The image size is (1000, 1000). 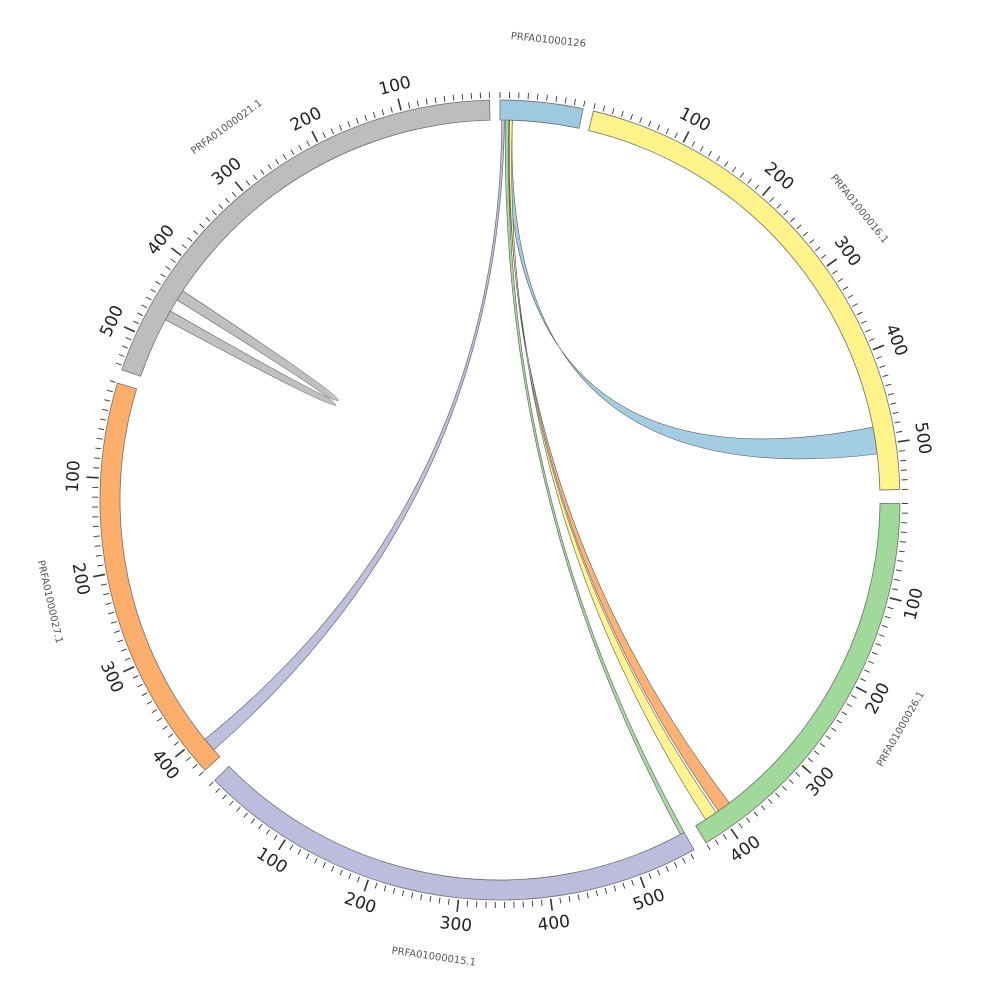 I want to click on segment-PRFA01000015.1, so click(x=454, y=833).